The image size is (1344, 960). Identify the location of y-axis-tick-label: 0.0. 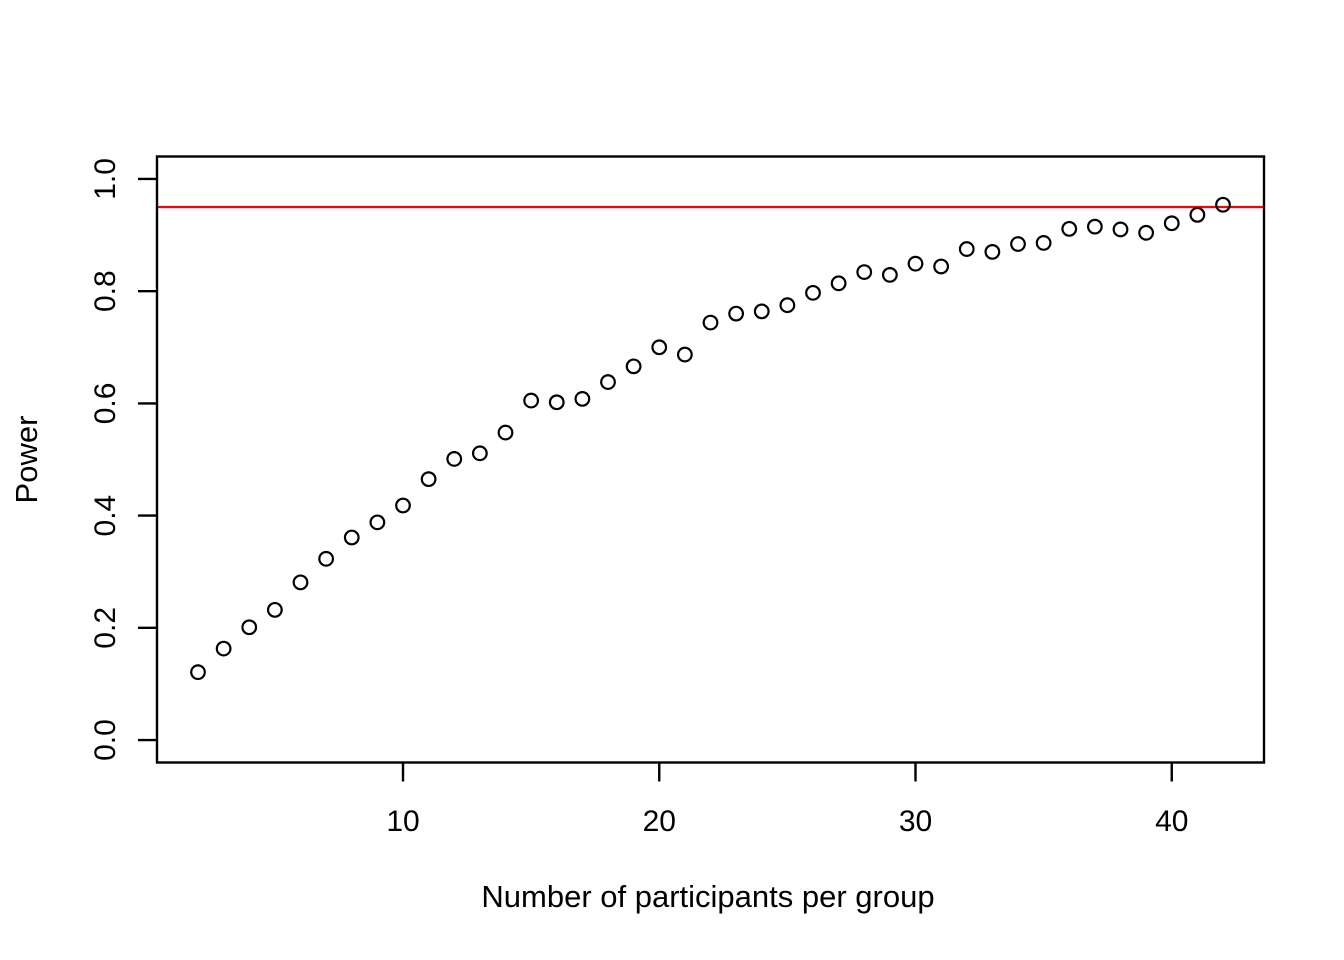
(105, 740).